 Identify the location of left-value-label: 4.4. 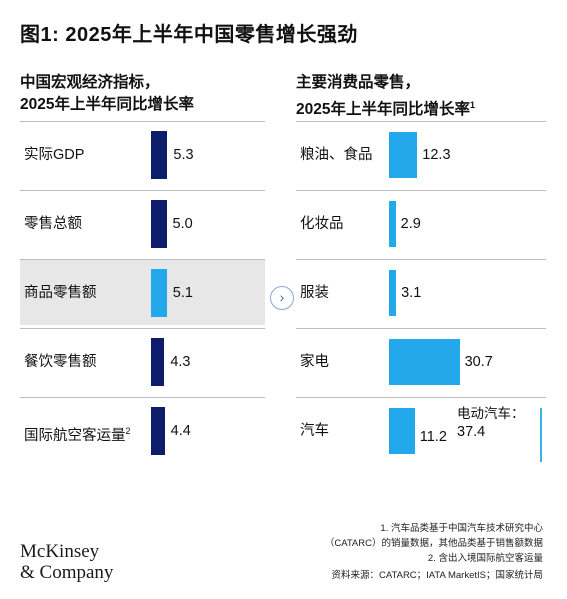
(180, 431).